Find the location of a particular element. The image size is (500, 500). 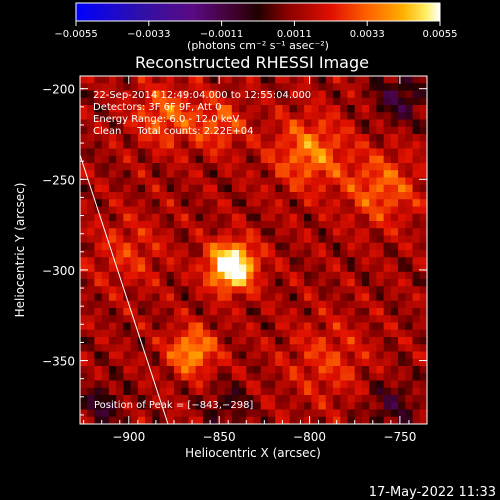

colorbar-tick-label: −0.0055 is located at coordinates (75, 34).